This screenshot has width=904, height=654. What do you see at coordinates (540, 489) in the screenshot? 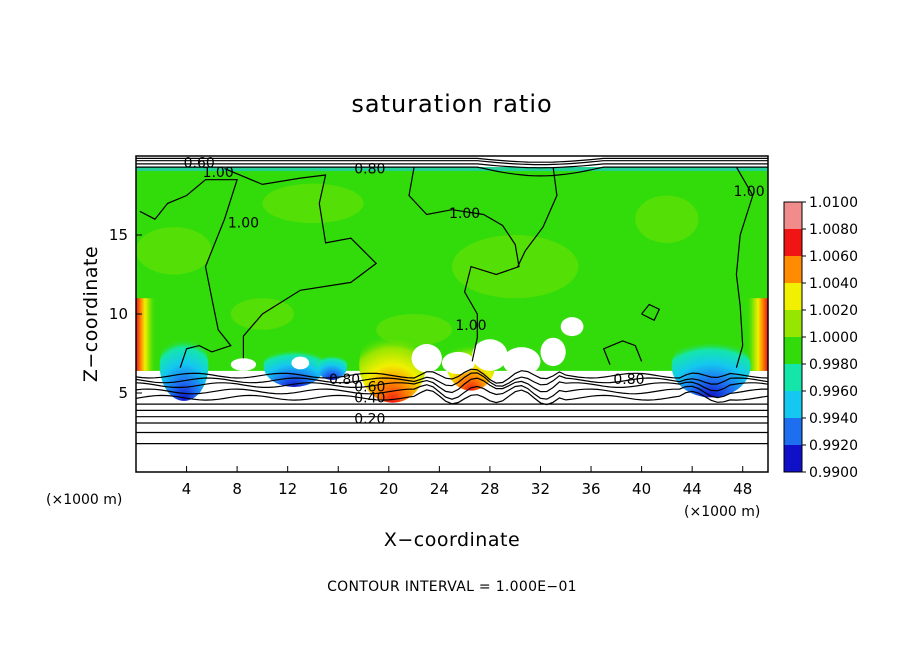
I see `x-tick-label: 32` at bounding box center [540, 489].